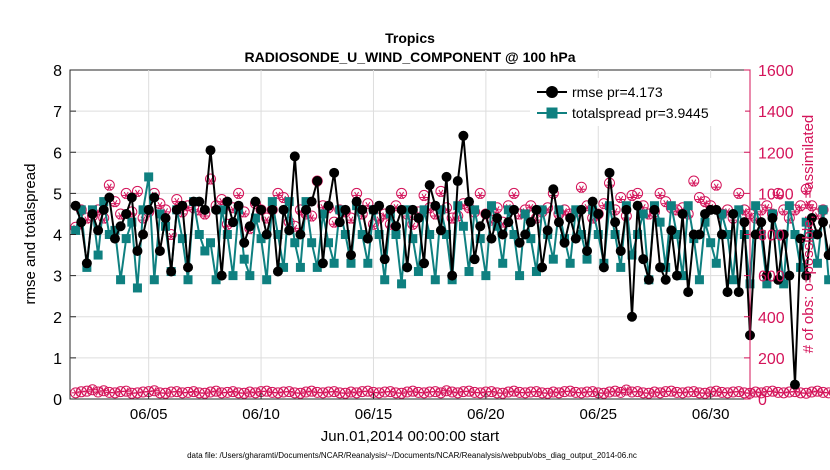 This screenshot has height=470, width=830. Describe the element at coordinates (808, 234) in the screenshot. I see `y-axis-right-label: # of obs: o=possible; ∗=assimilated` at that location.